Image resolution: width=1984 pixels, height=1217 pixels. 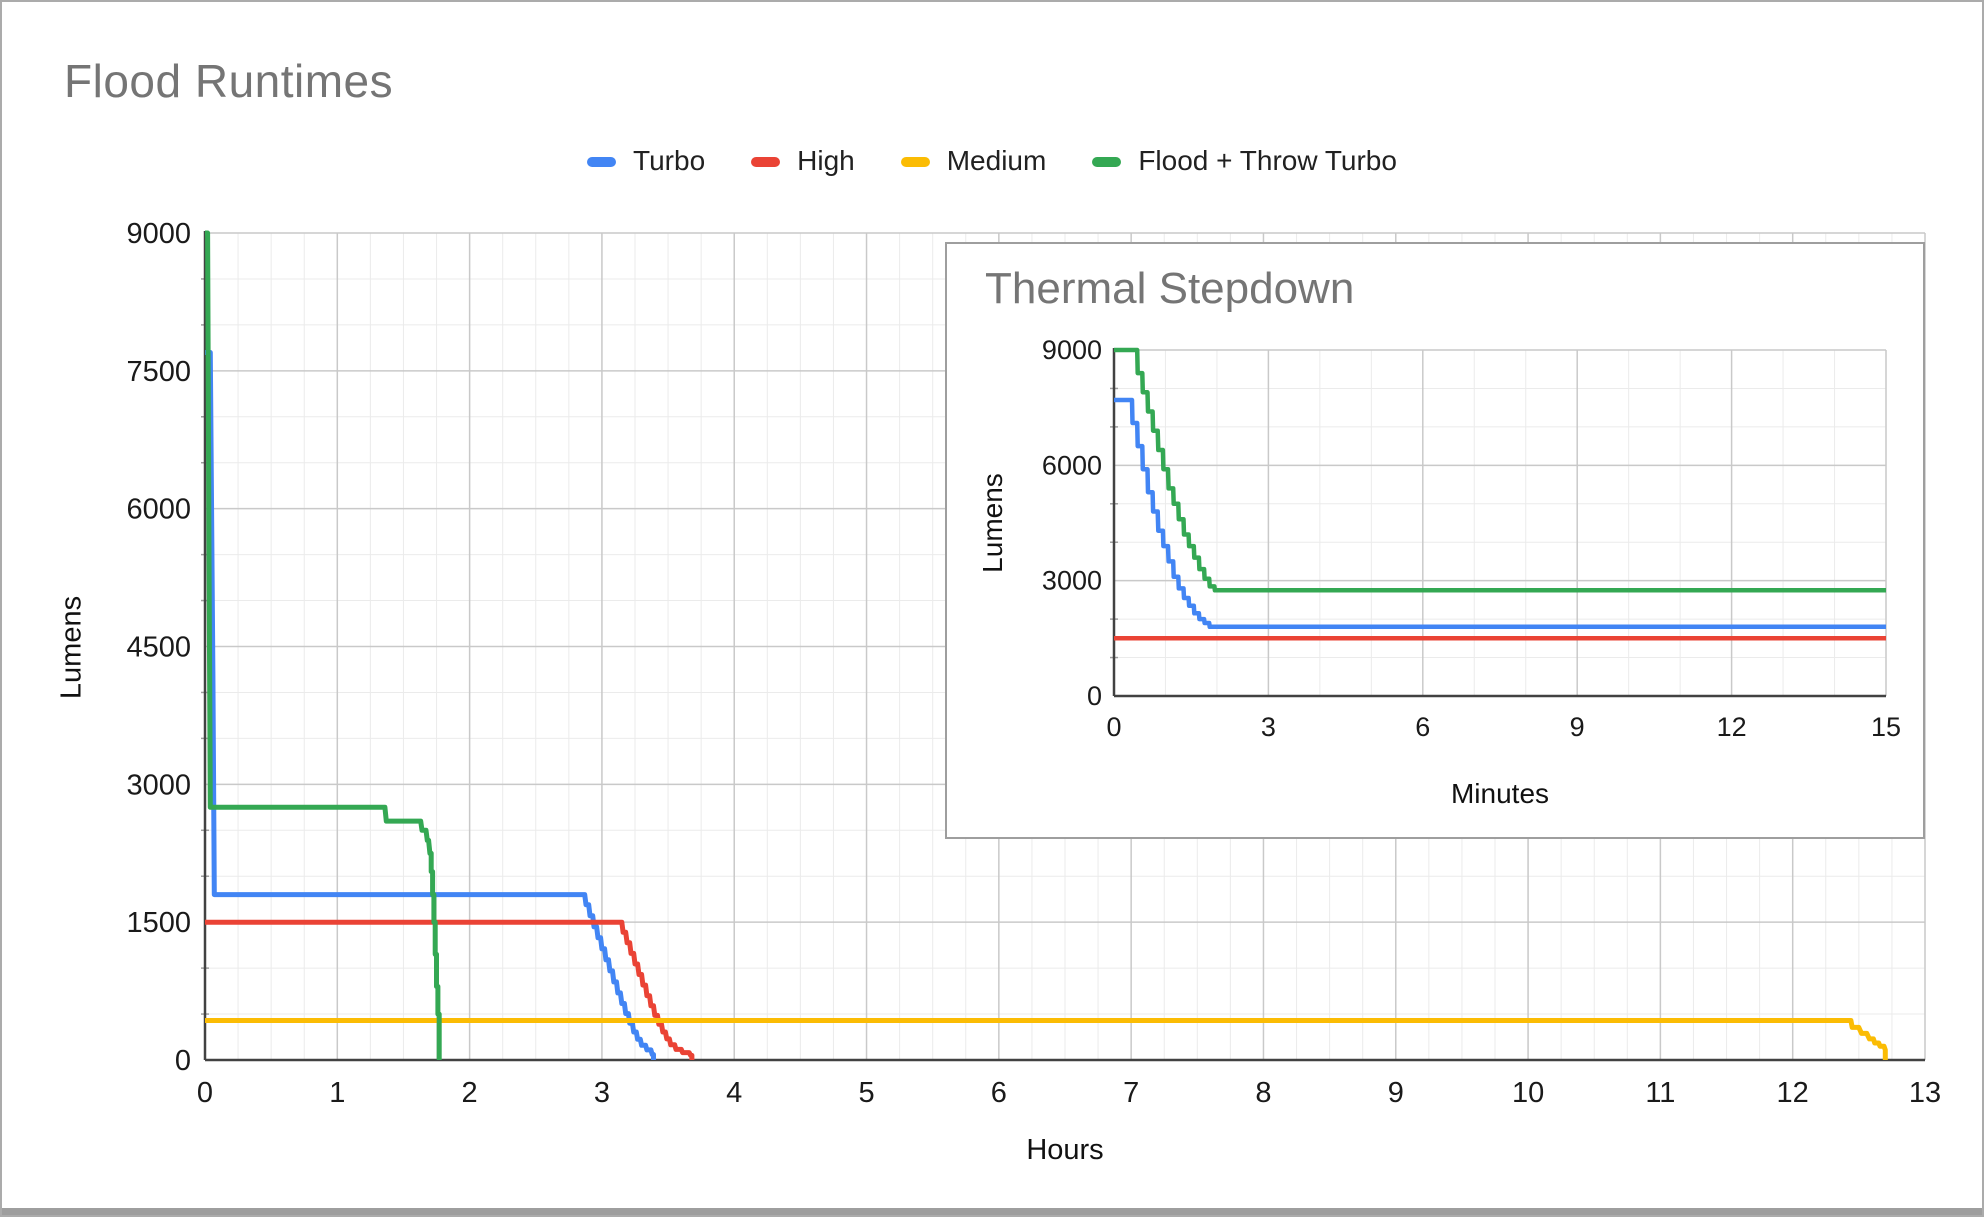 I want to click on legend-item-label: Turbo, so click(x=669, y=160).